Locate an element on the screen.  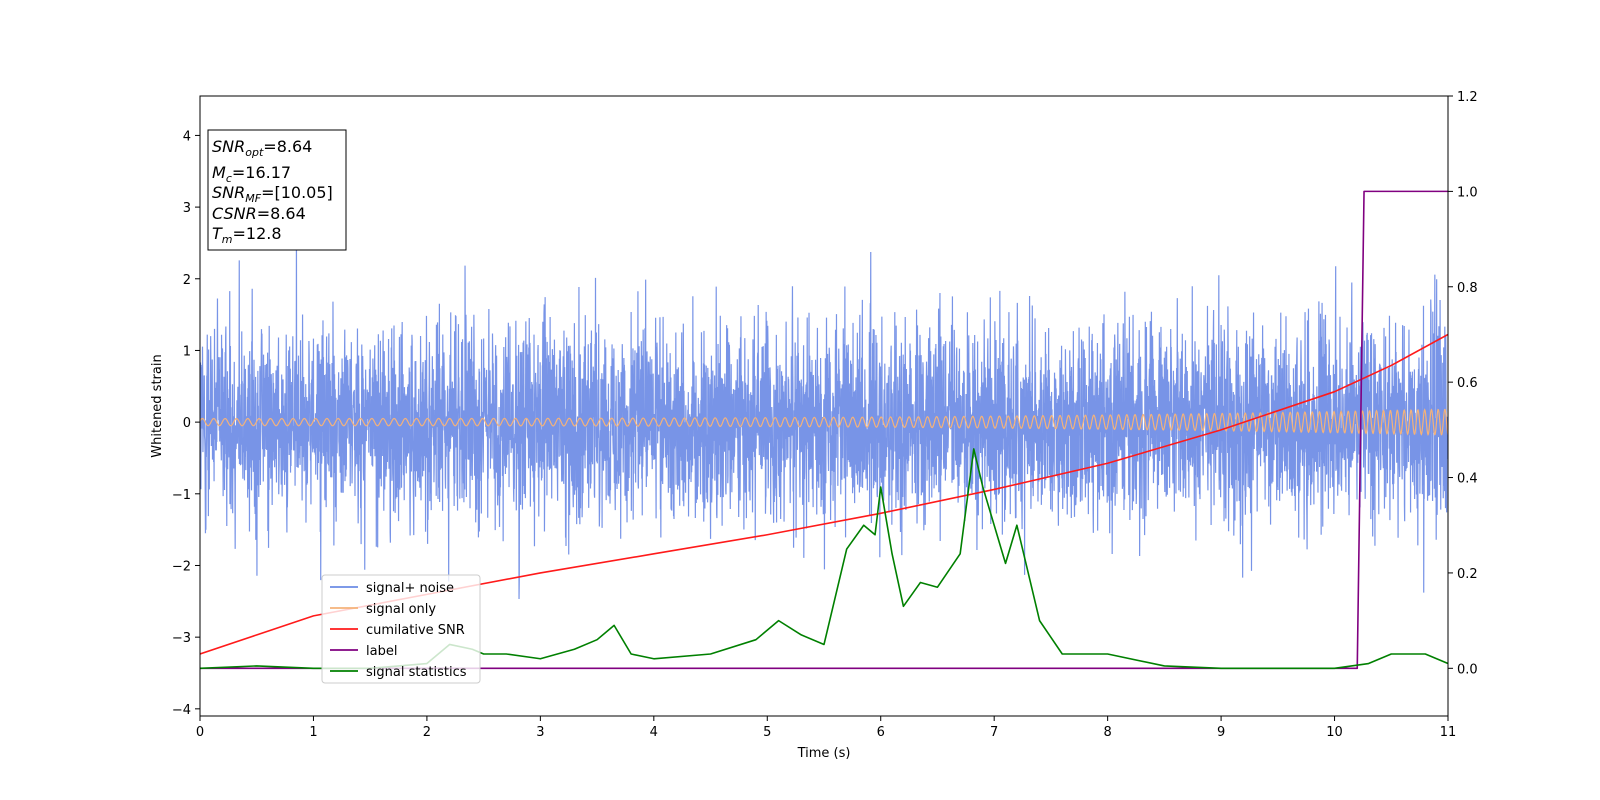
x-tick-label: 4 is located at coordinates (654, 732).